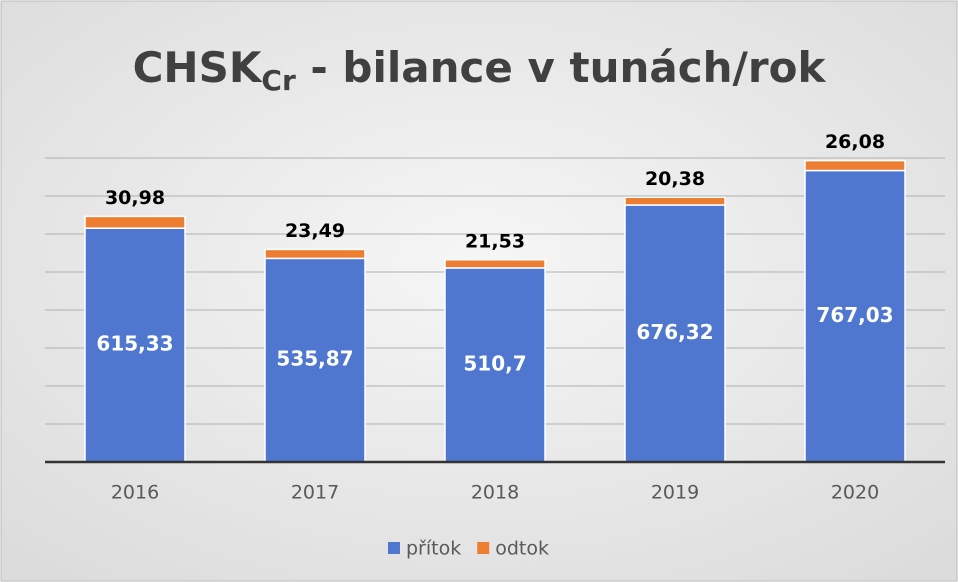 The image size is (958, 582). What do you see at coordinates (433, 549) in the screenshot?
I see `legend-label: přítok` at bounding box center [433, 549].